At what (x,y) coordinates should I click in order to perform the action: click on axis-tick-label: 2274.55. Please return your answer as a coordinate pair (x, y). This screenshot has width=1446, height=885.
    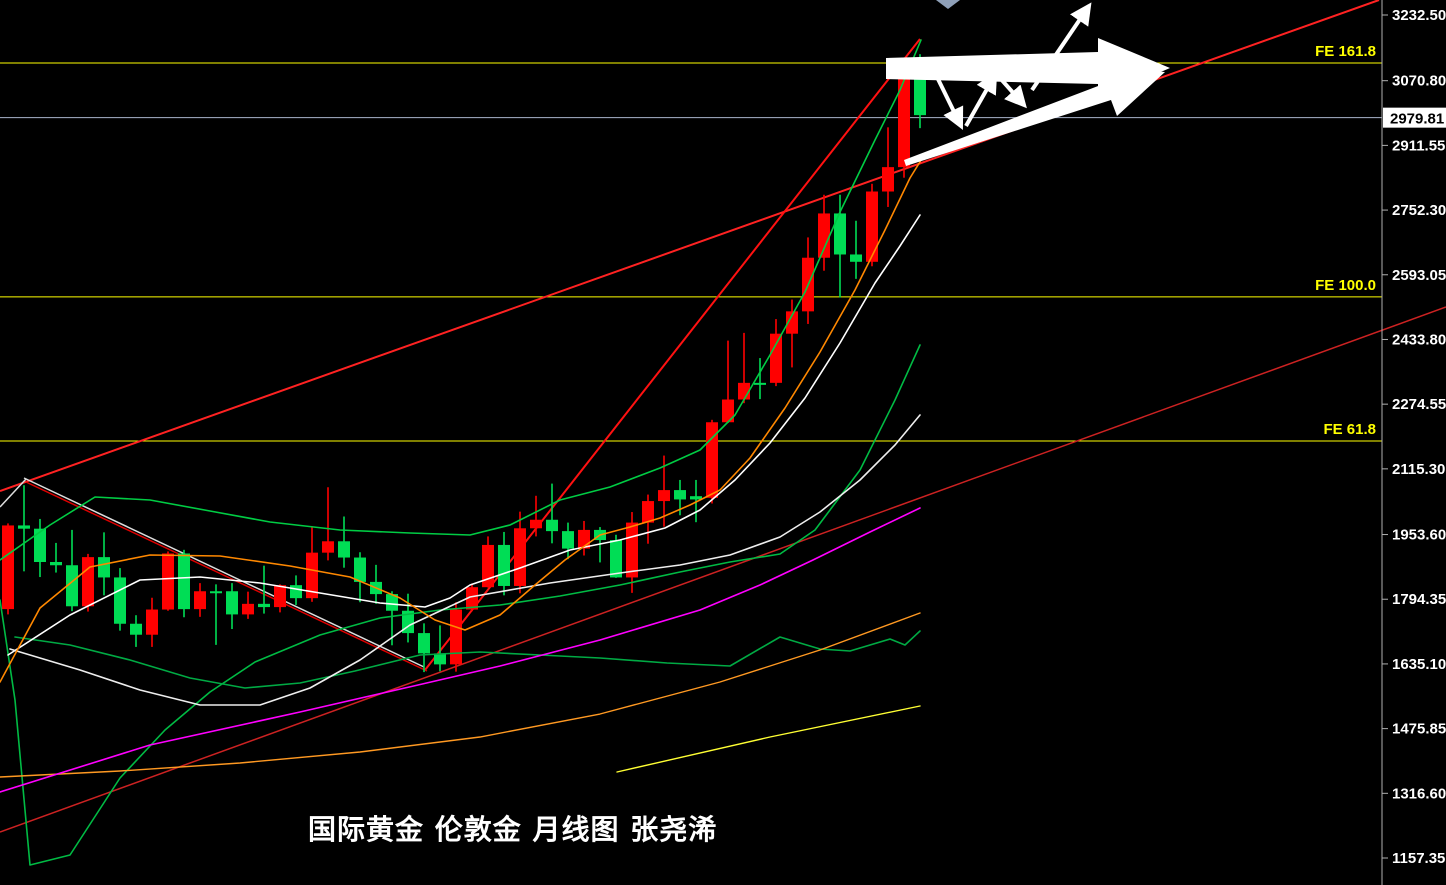
    Looking at the image, I should click on (1419, 404).